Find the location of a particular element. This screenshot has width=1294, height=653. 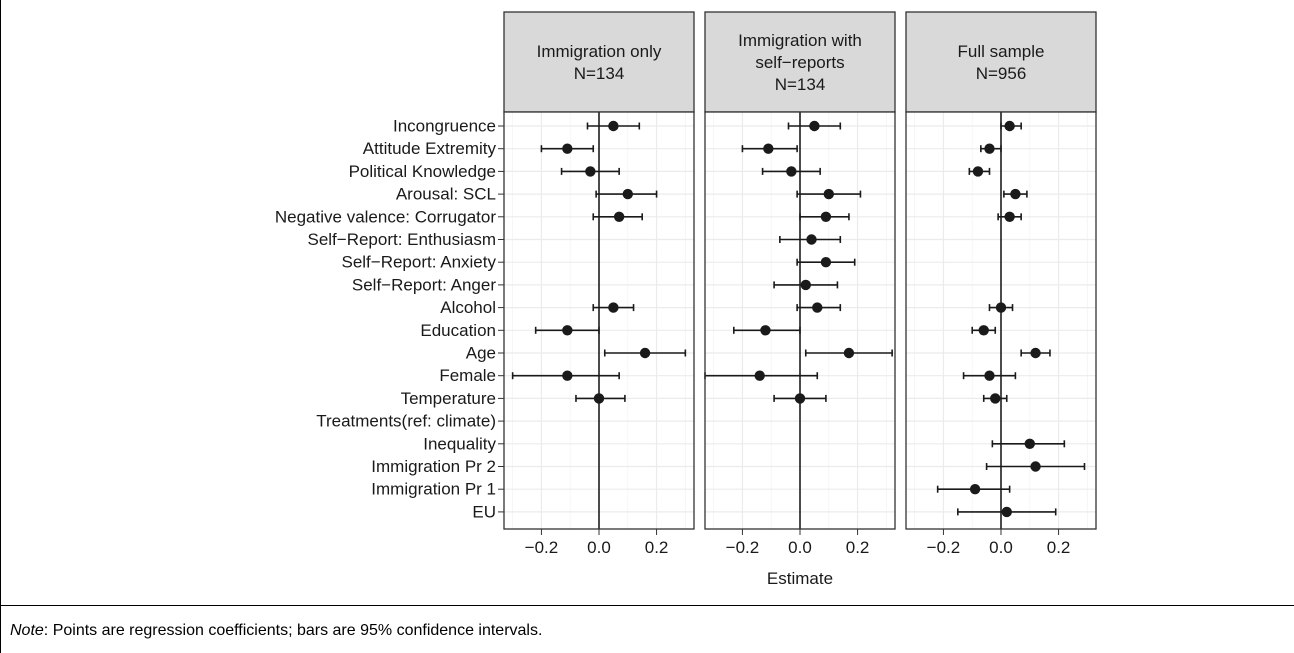

facet-title: self−reports is located at coordinates (799, 62).